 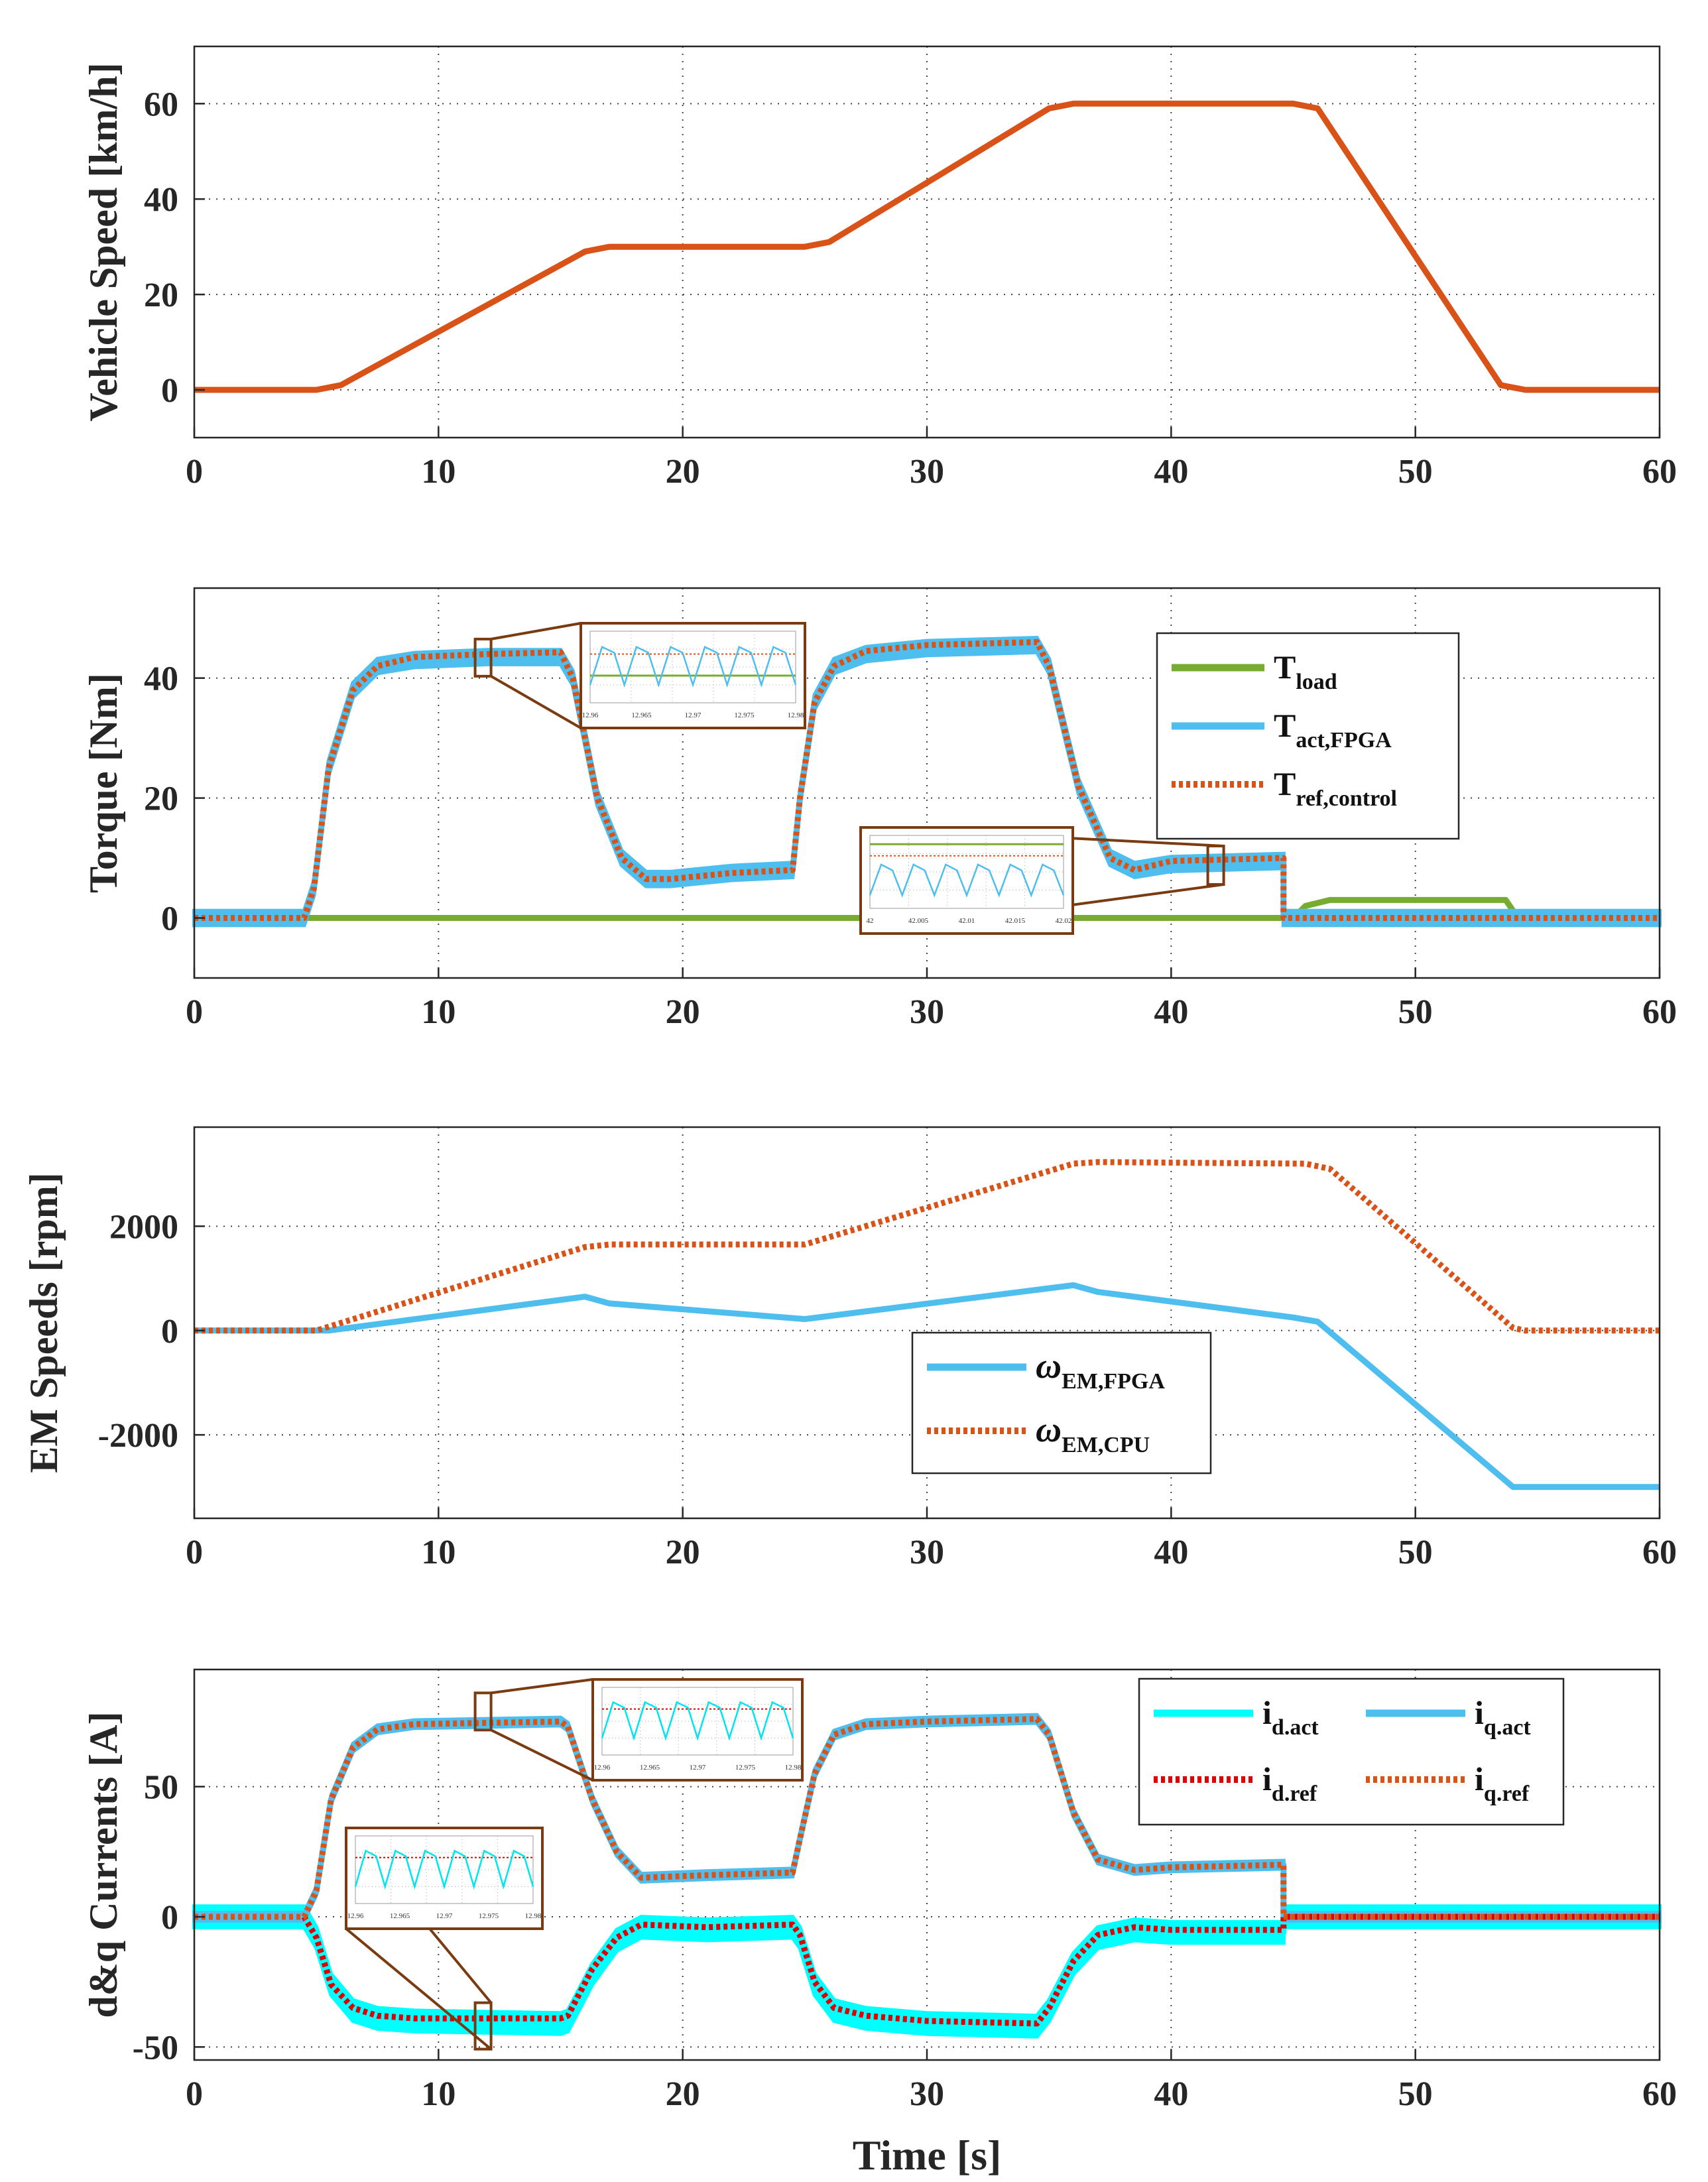 What do you see at coordinates (143, 1227) in the screenshot?
I see `y-tick-label: 2000` at bounding box center [143, 1227].